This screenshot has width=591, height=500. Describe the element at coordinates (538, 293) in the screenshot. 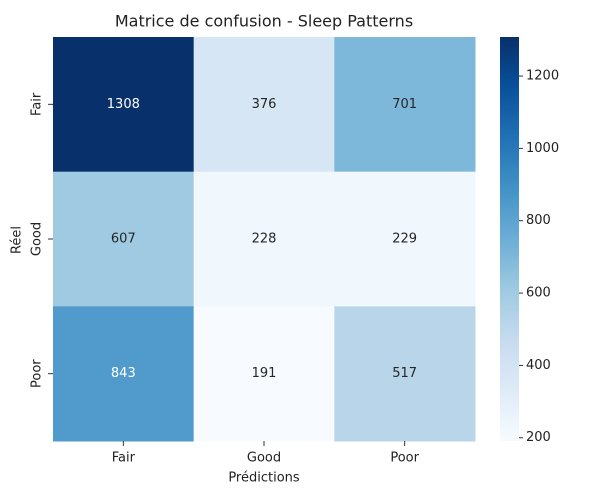

I see `colorbar-tick-label: 600` at that location.